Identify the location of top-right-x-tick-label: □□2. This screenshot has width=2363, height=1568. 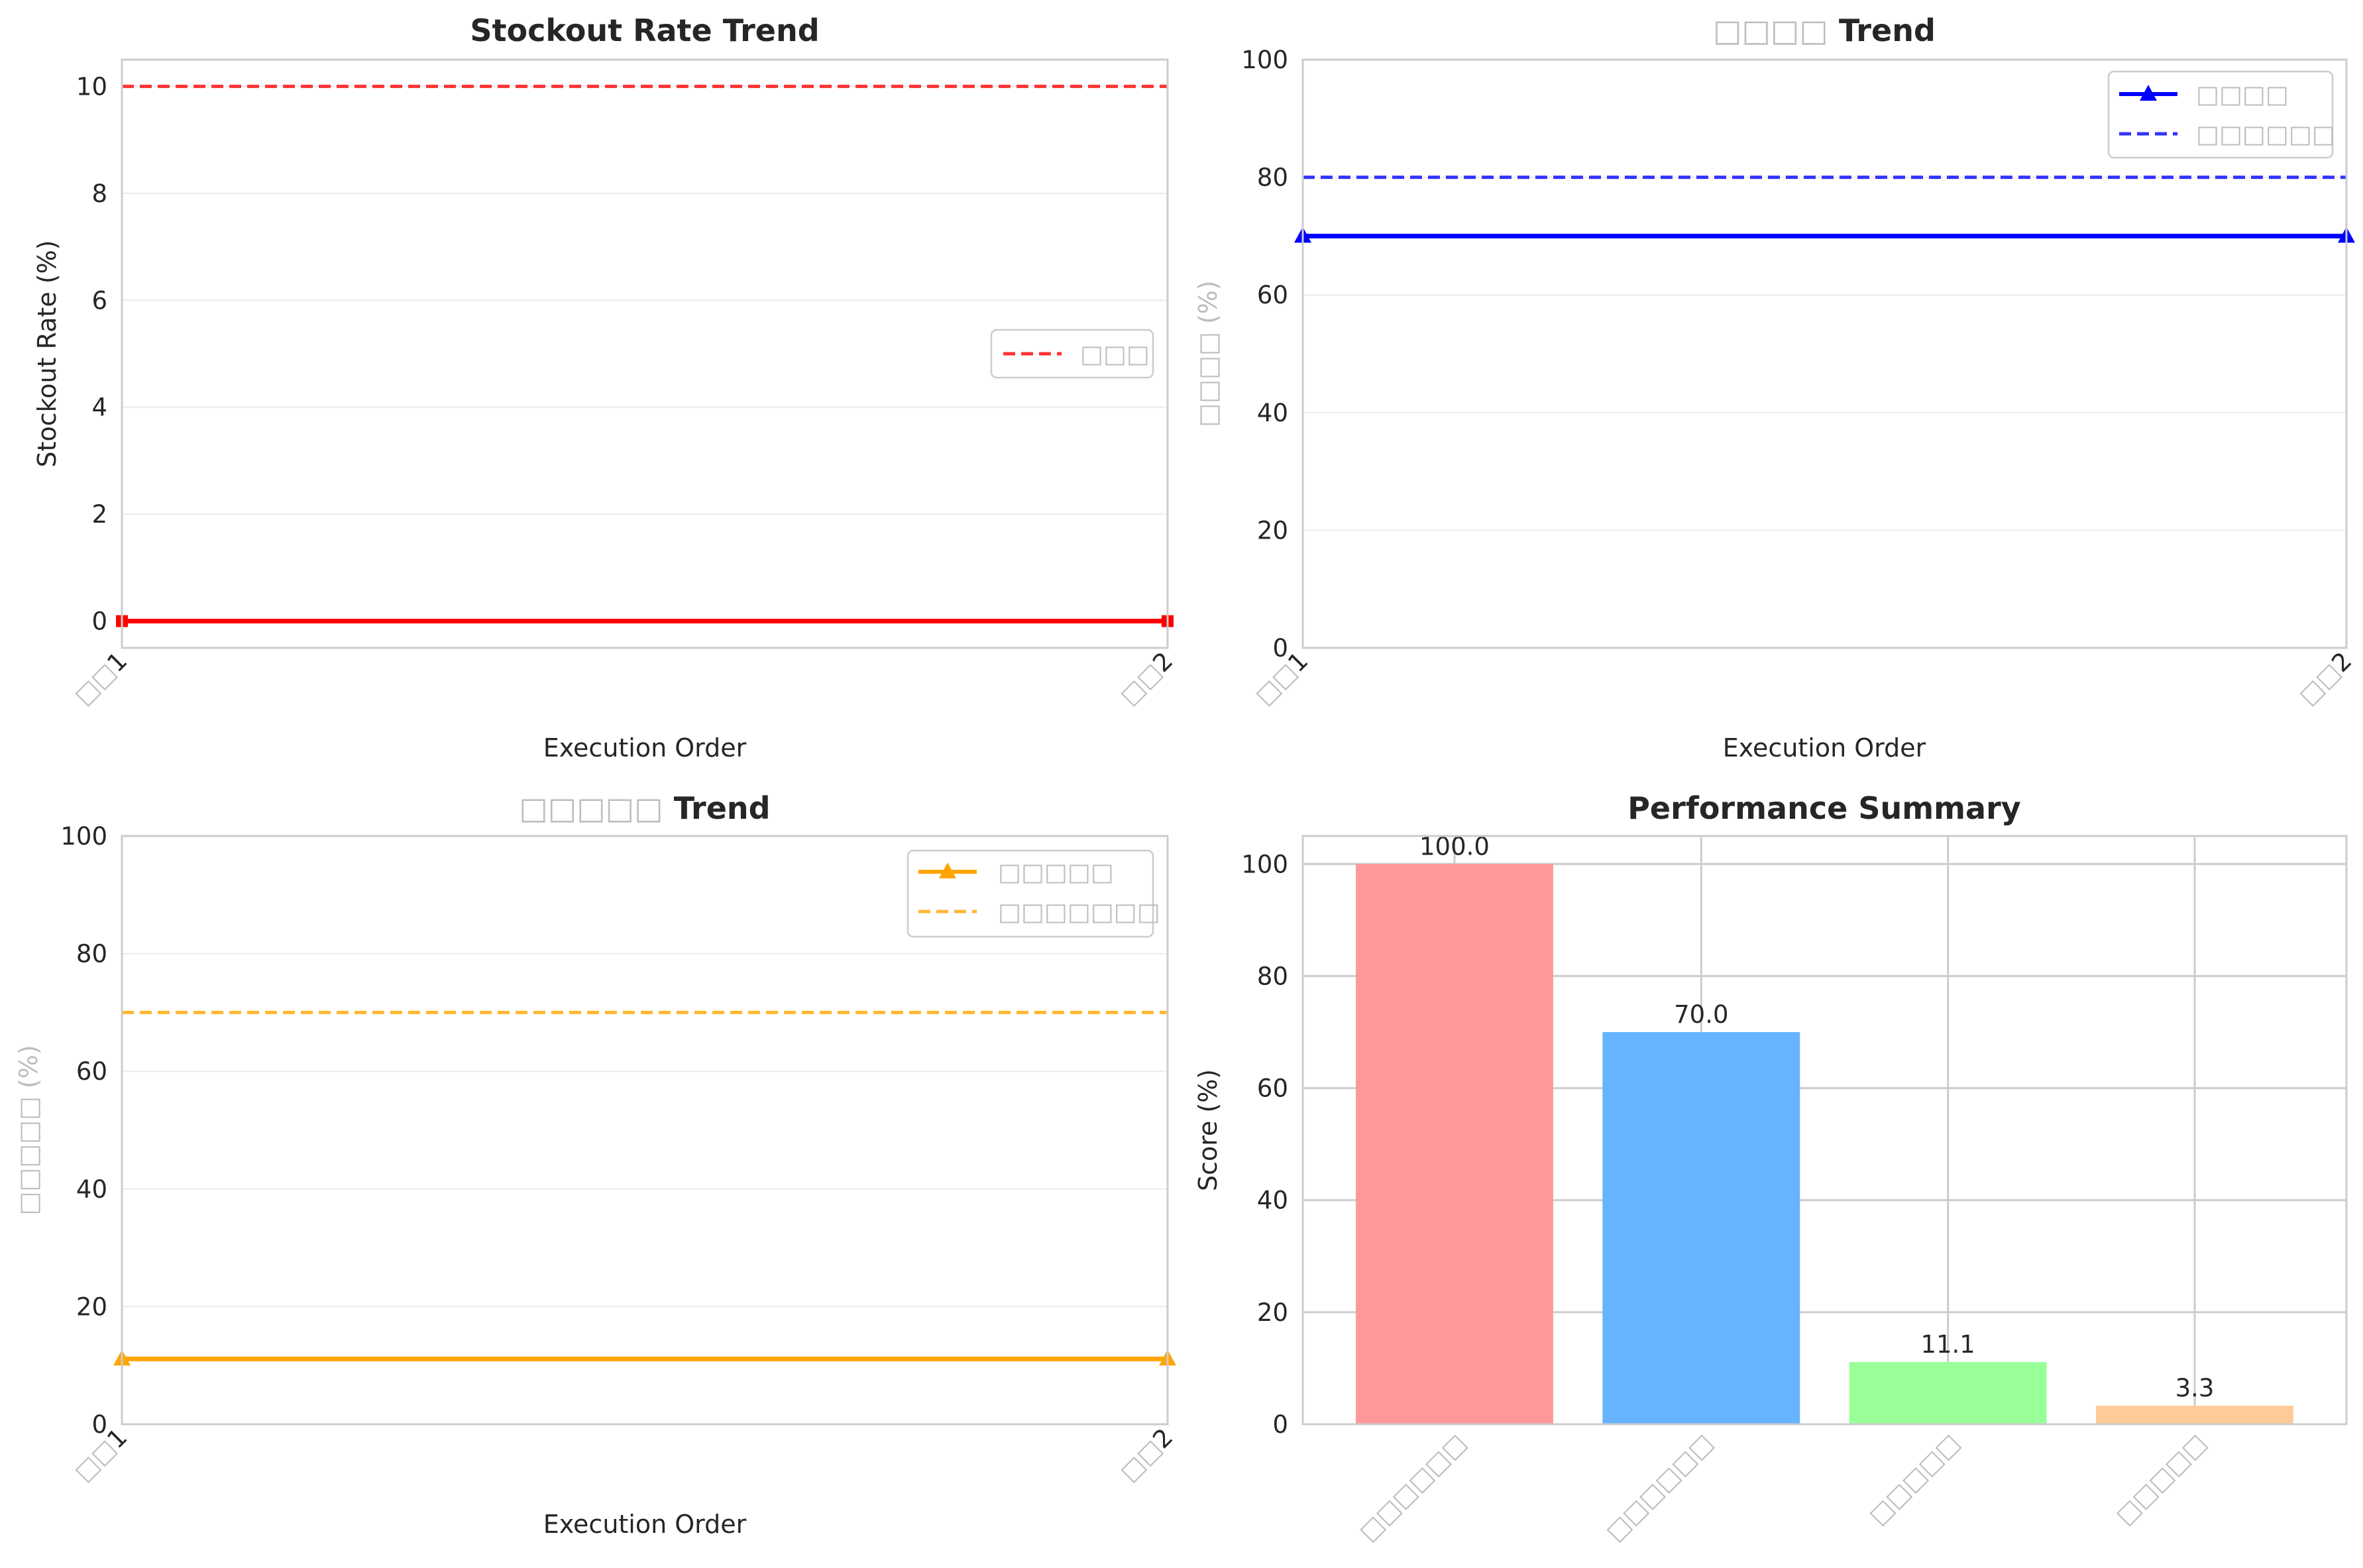
(2325, 678).